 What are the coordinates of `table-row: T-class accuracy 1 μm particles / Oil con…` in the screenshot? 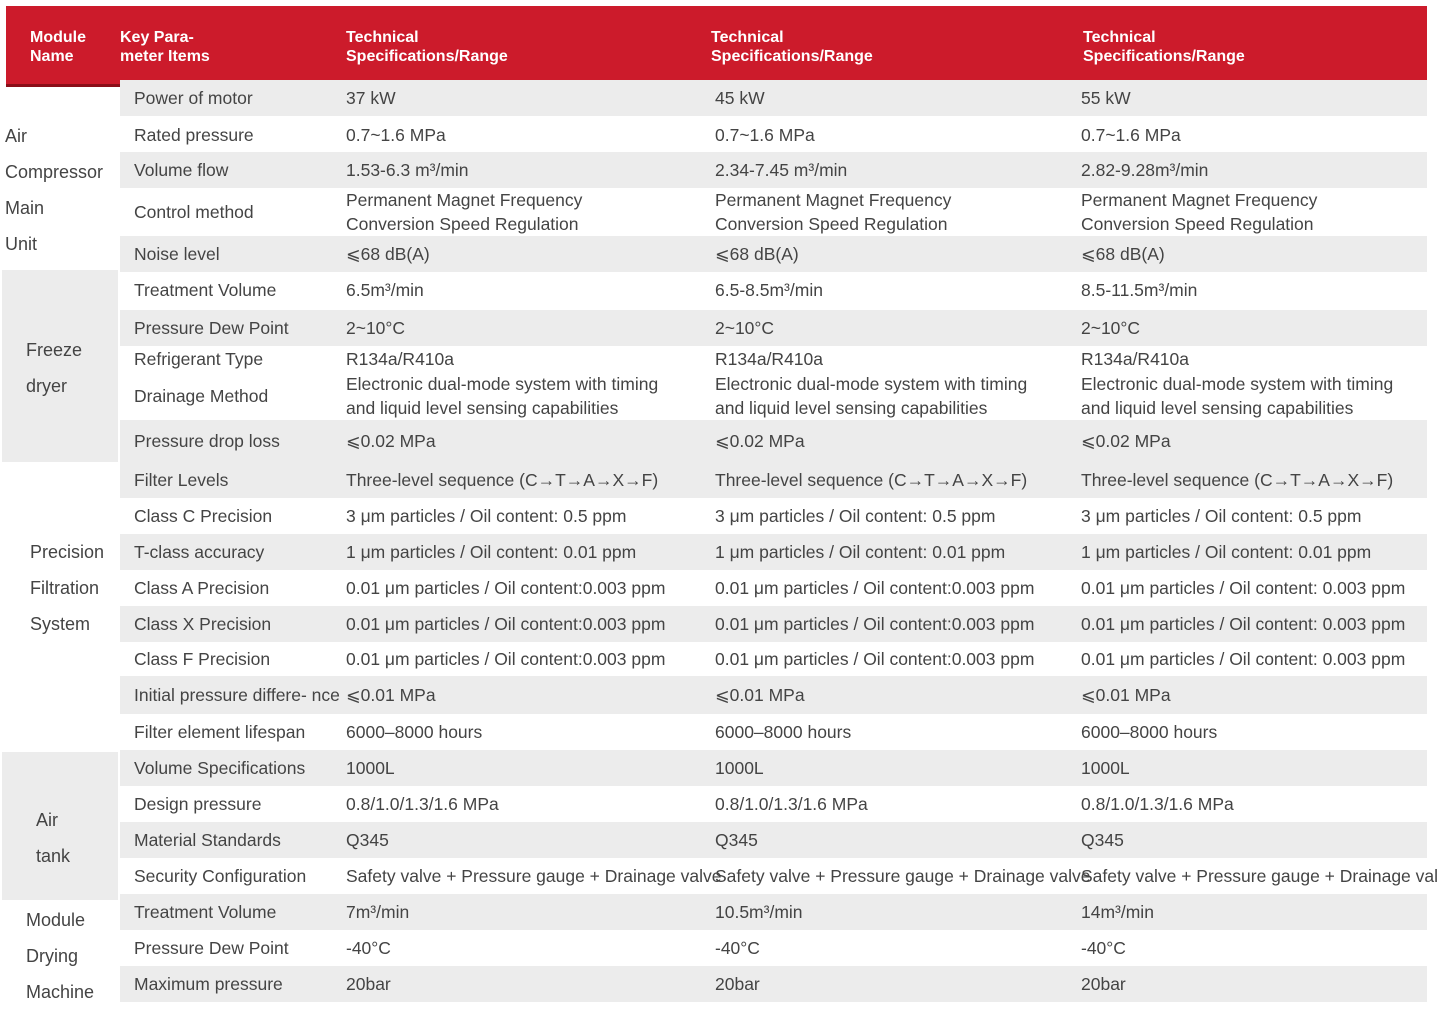 It's located at (773, 552).